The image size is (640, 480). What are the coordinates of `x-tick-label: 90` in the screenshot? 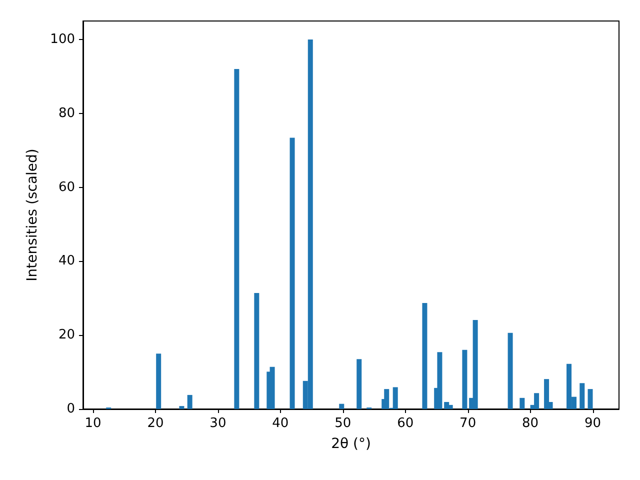 It's located at (593, 423).